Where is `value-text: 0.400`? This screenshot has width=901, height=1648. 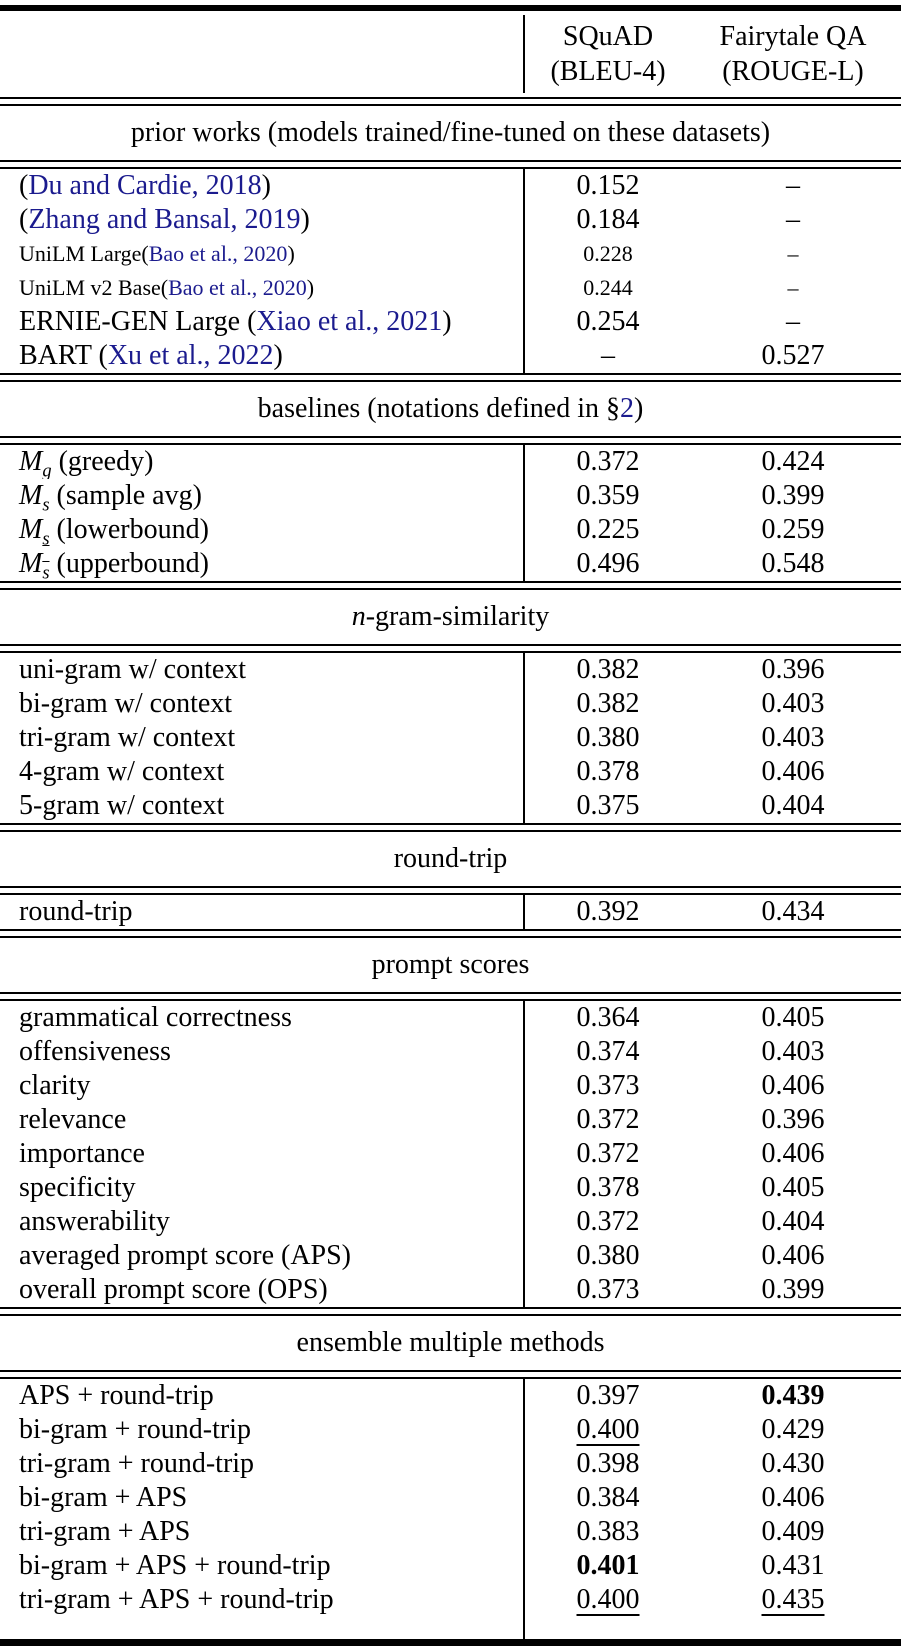
value-text: 0.400 is located at coordinates (608, 1599).